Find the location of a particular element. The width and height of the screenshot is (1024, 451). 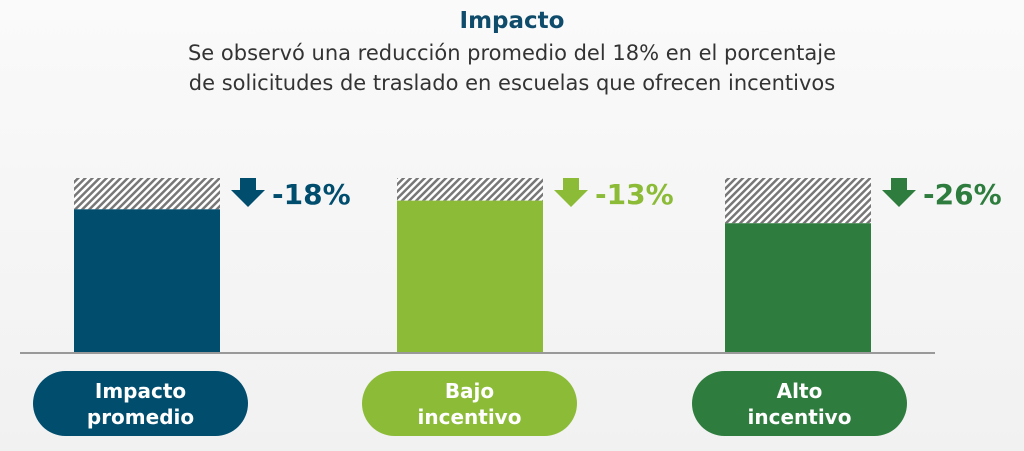

category-pill-alto-incentivo: Alto incentivo is located at coordinates (799, 403).